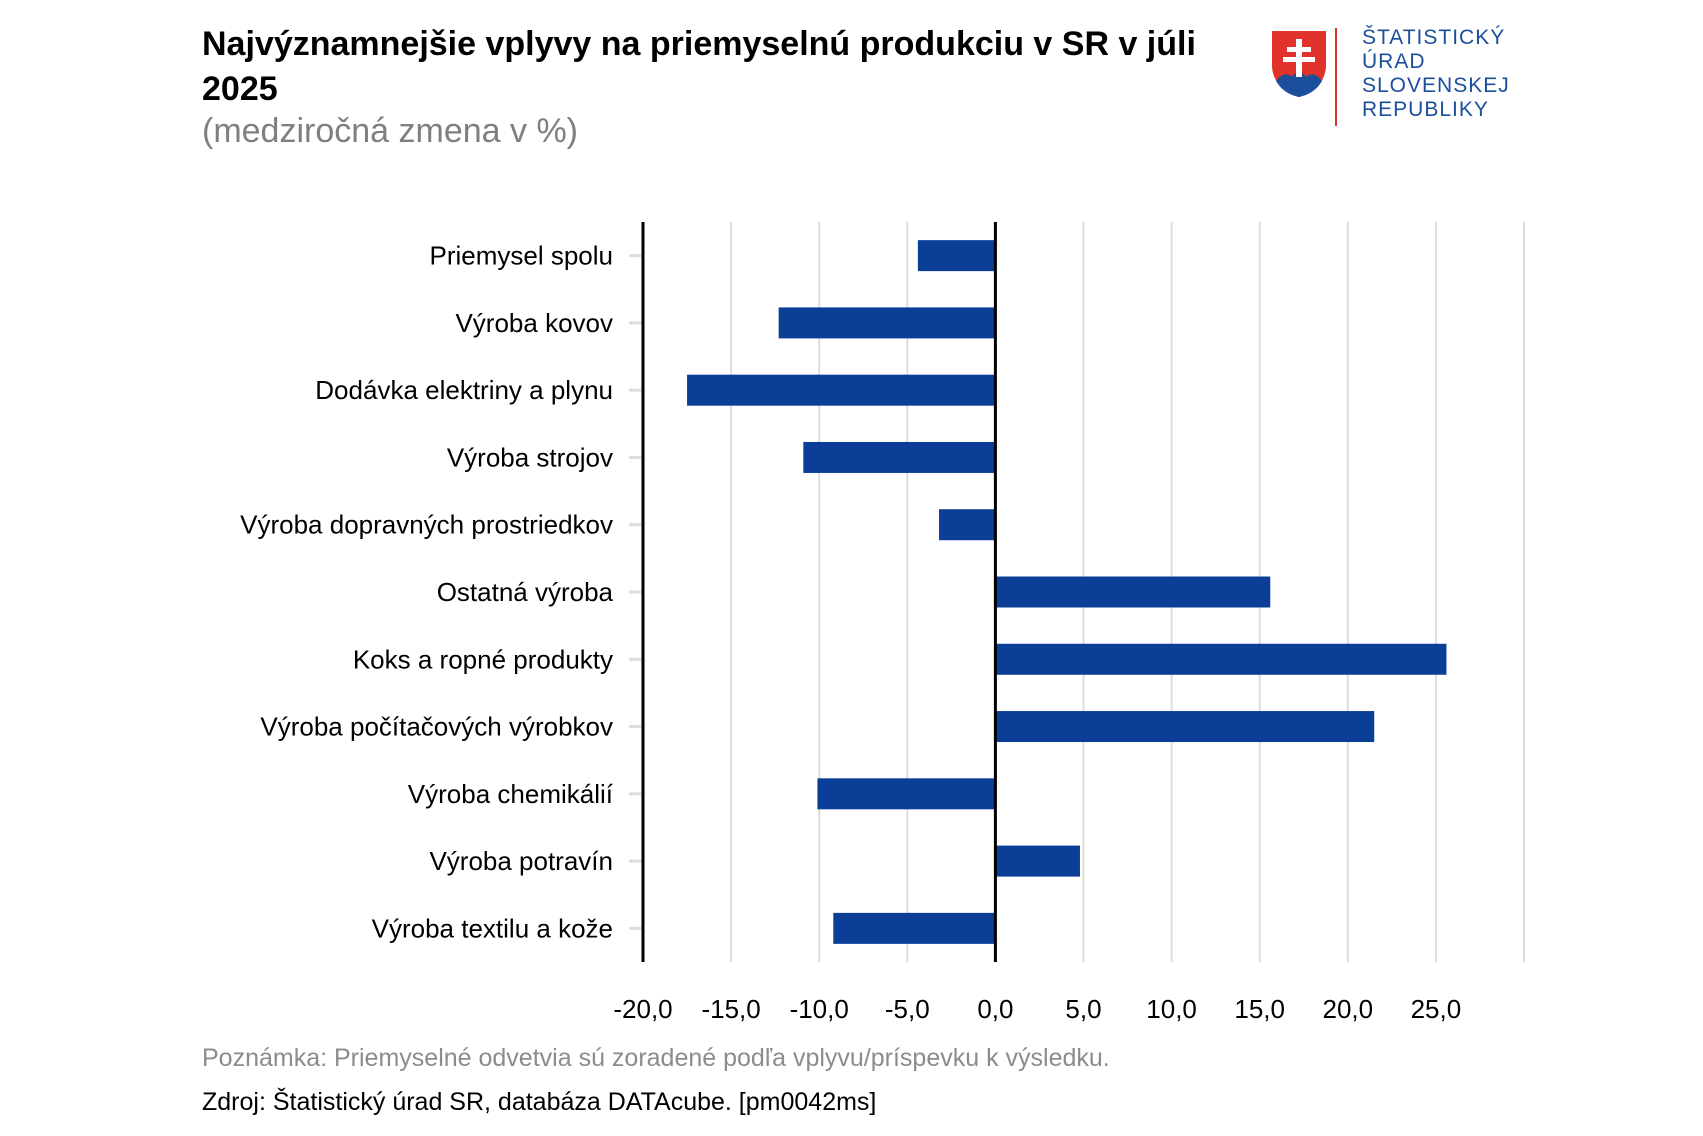  What do you see at coordinates (1299, 64) in the screenshot?
I see `slovak-coat-of-arms-icon` at bounding box center [1299, 64].